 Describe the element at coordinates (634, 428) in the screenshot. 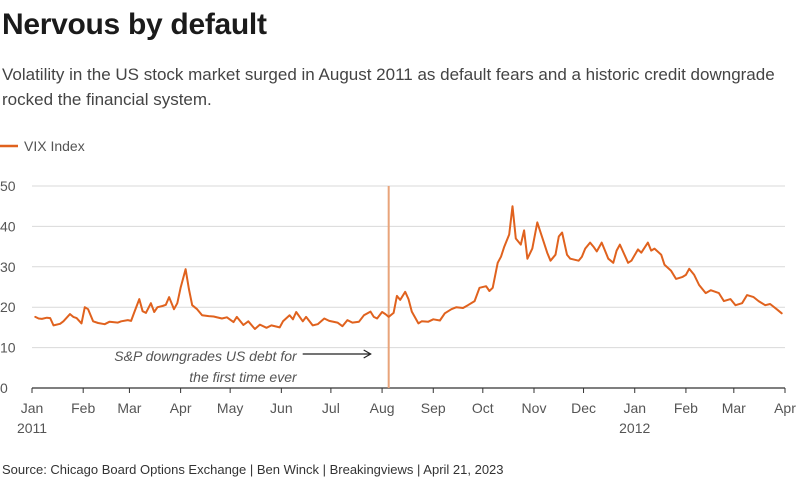

I see `x-tick-year-2012: 2012` at that location.